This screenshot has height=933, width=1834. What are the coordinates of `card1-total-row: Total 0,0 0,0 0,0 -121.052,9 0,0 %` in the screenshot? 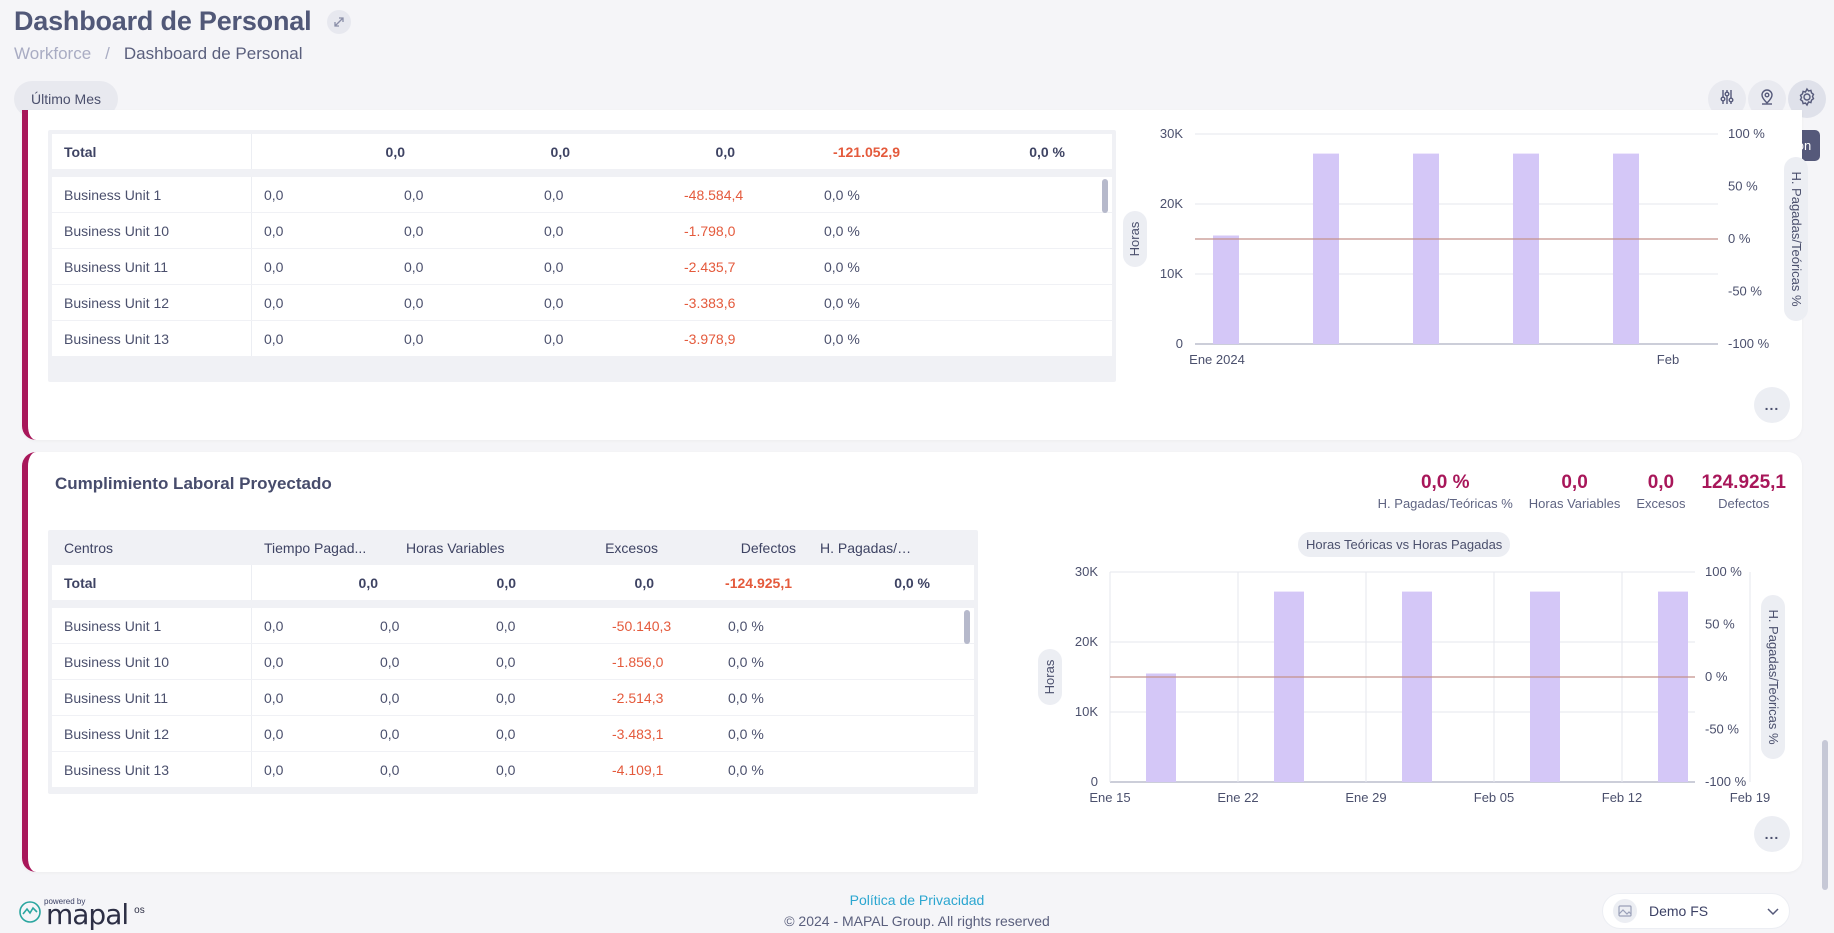 It's located at (582, 151).